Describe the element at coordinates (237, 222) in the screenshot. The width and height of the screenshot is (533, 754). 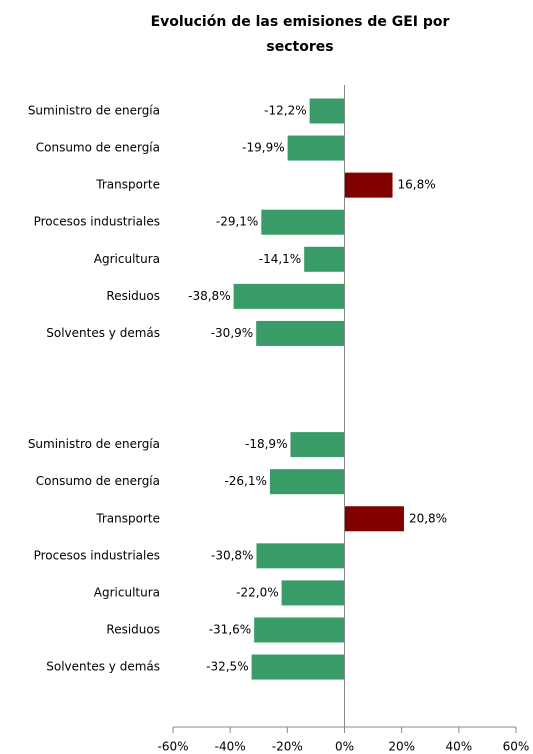
I see `value-label: -29,1%` at that location.